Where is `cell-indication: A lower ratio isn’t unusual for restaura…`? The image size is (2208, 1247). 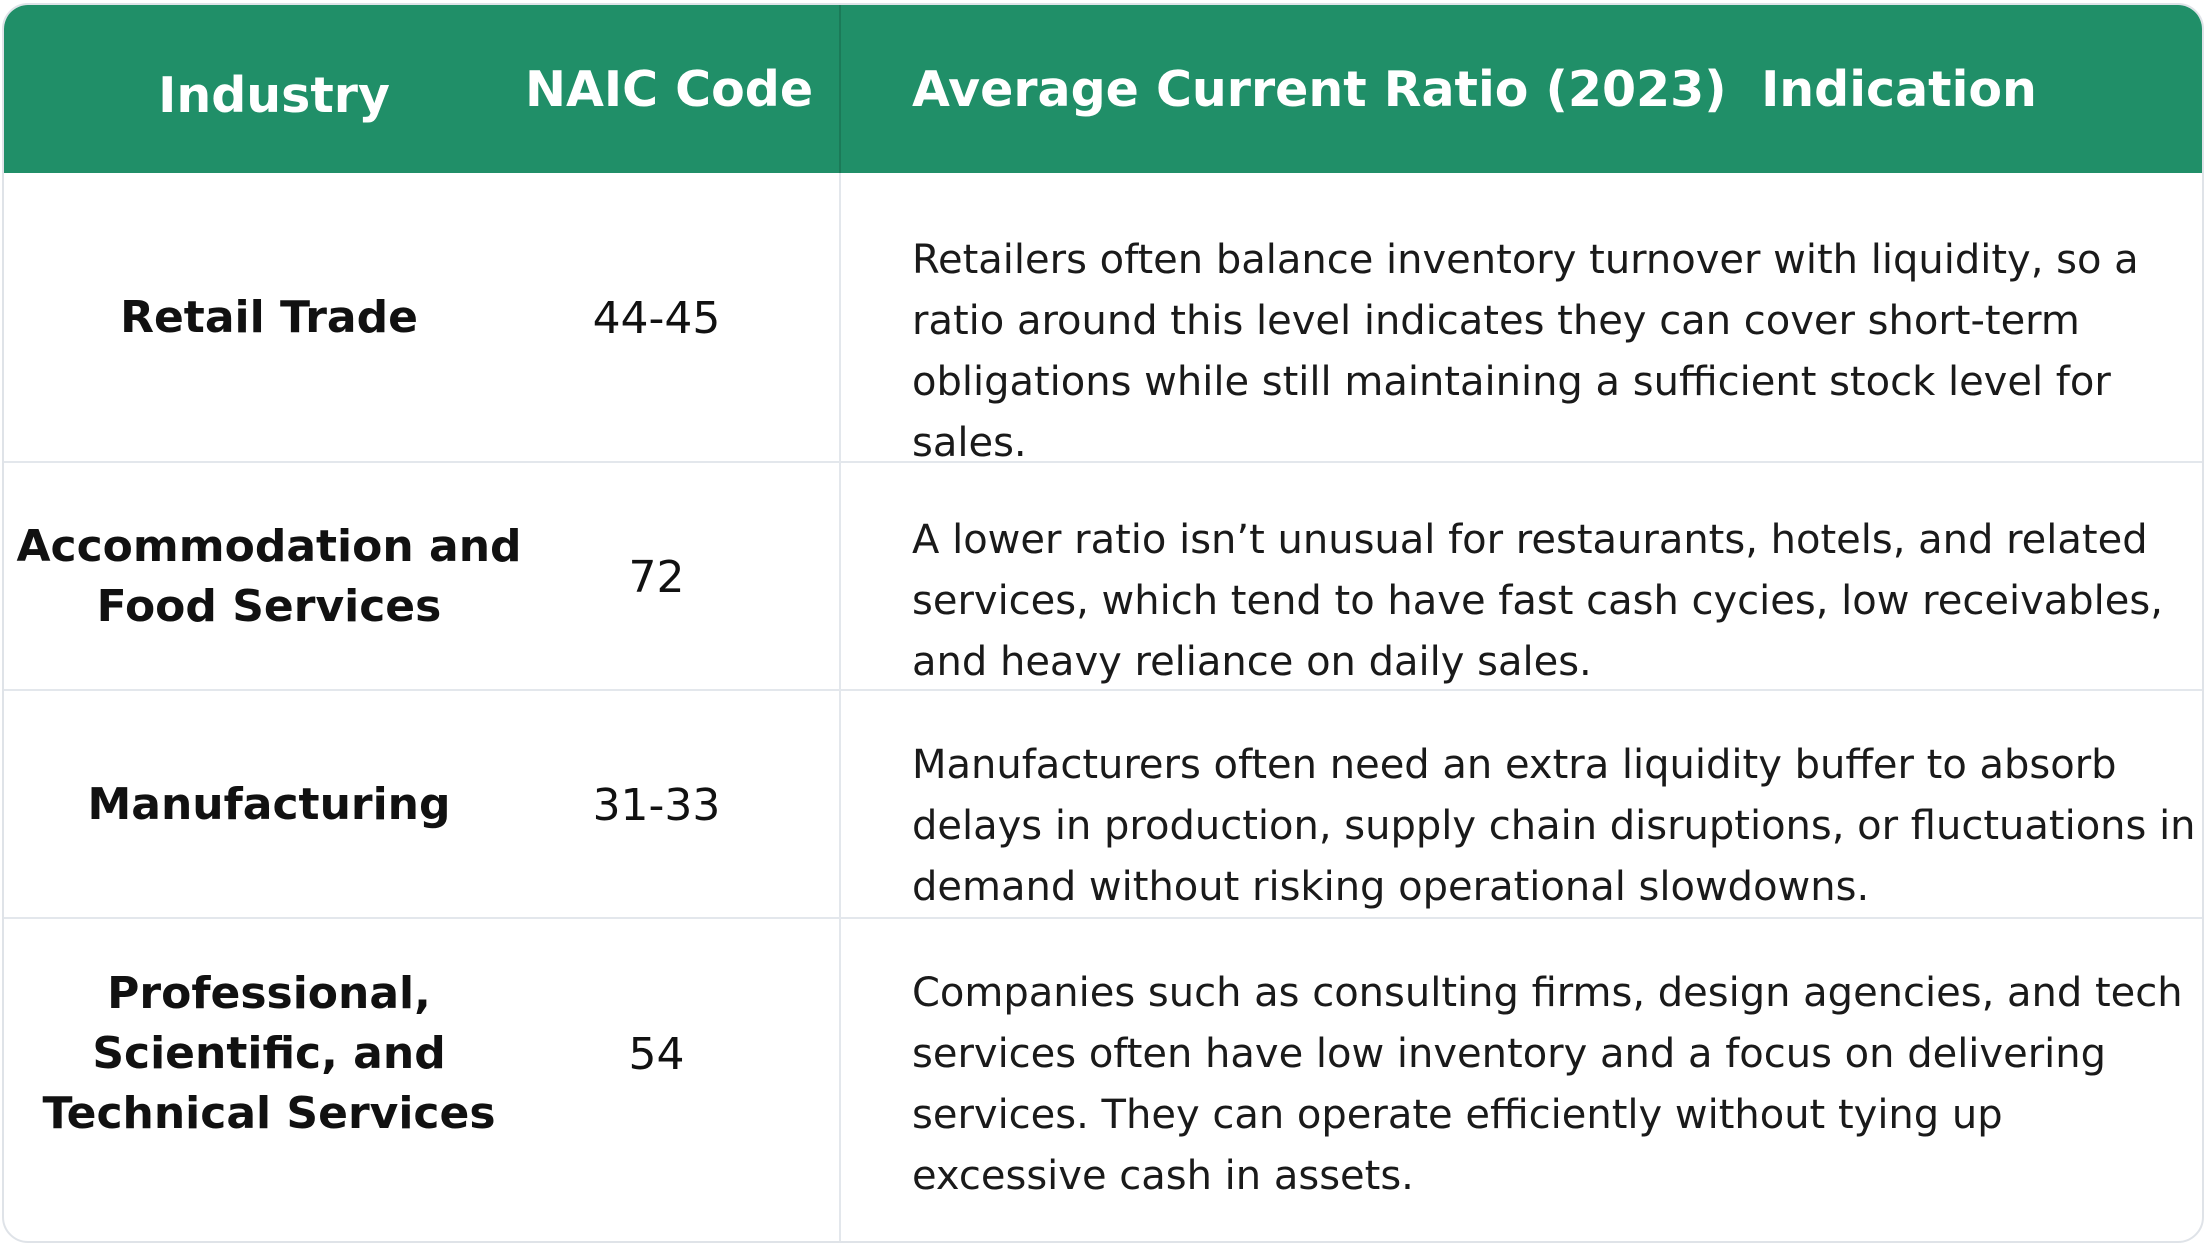
cell-indication: A lower ratio isn’t unusual for restaura… is located at coordinates (1537, 601).